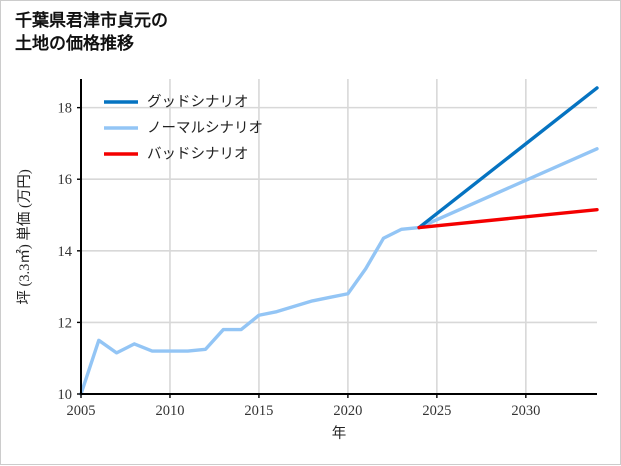  What do you see at coordinates (91, 32) in the screenshot?
I see `page-title: 千葉県君津市貞元の 土地の価格推移` at bounding box center [91, 32].